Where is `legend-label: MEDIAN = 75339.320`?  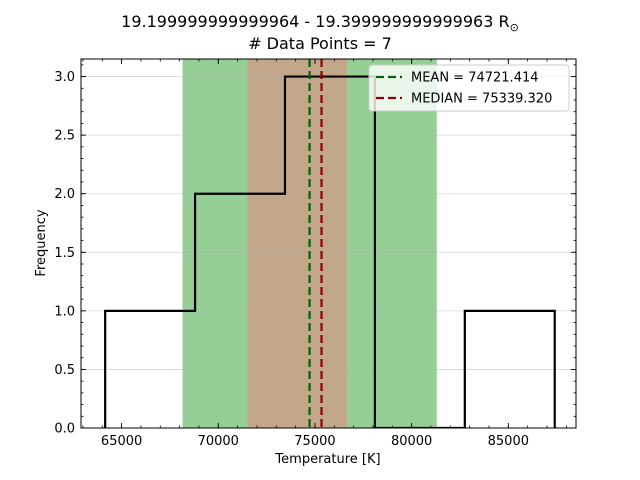 legend-label: MEDIAN = 75339.320 is located at coordinates (481, 99).